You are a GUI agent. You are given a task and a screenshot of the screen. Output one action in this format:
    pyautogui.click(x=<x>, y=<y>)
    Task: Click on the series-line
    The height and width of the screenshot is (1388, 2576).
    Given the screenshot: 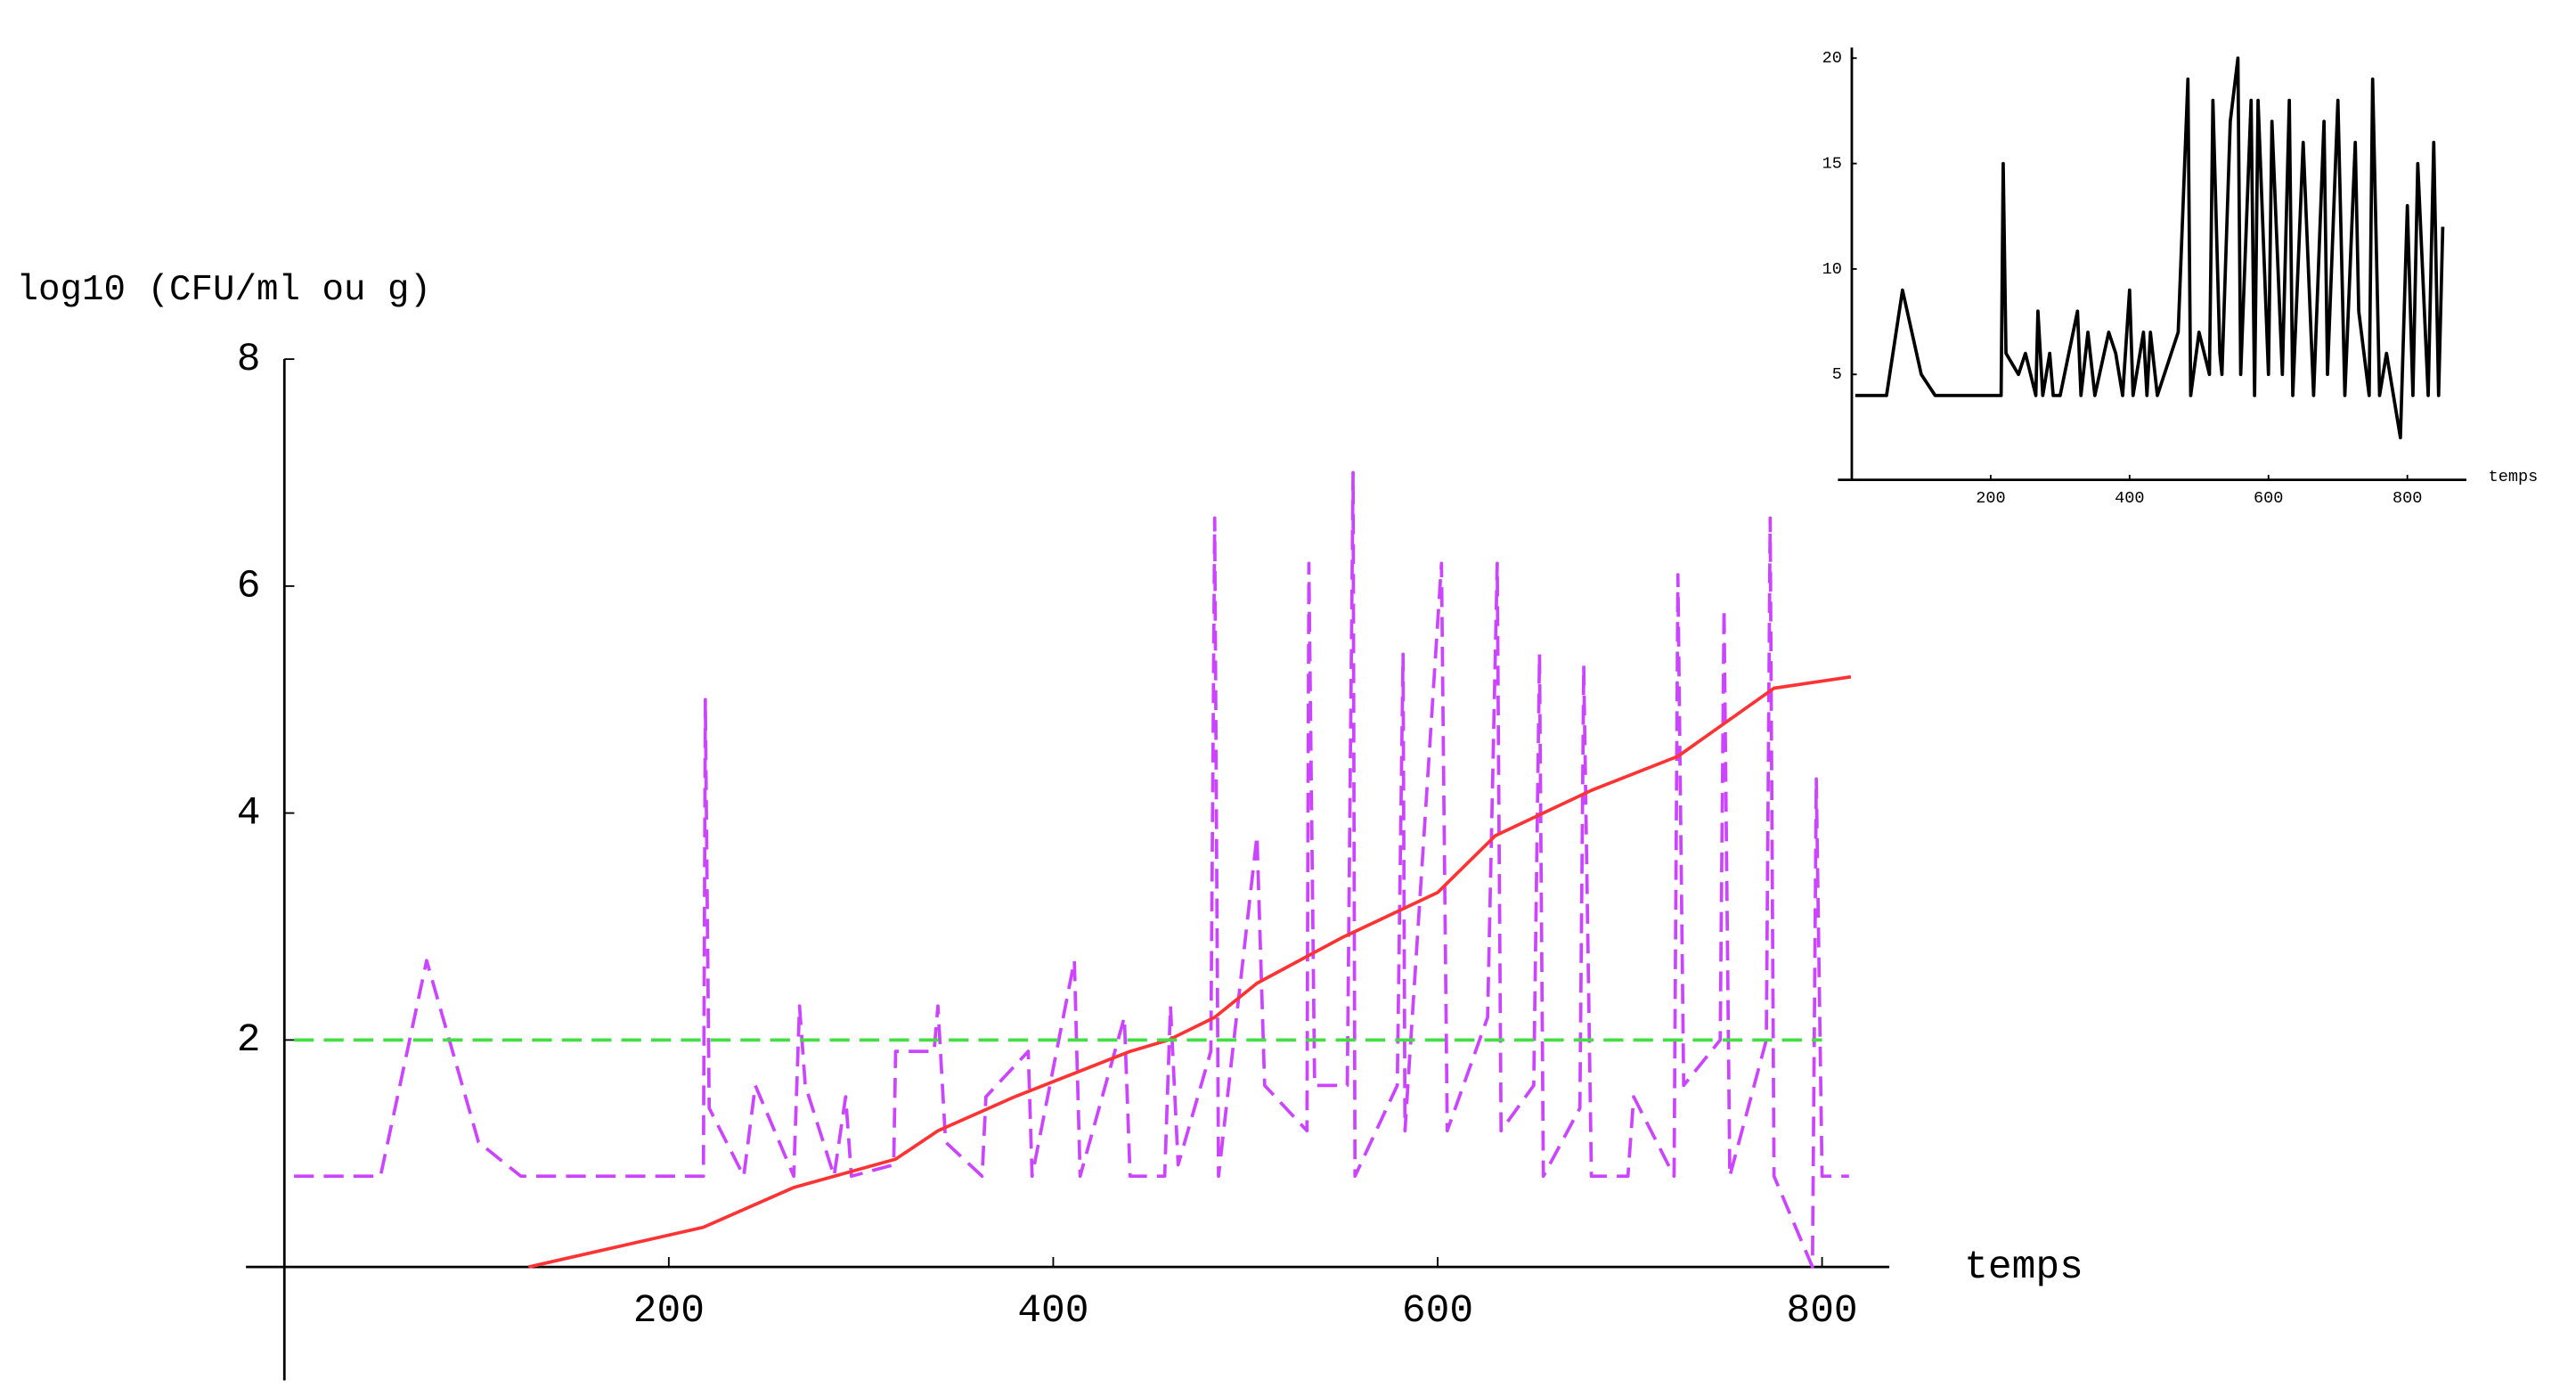 What is the action you would take?
    pyautogui.click(x=2150, y=248)
    